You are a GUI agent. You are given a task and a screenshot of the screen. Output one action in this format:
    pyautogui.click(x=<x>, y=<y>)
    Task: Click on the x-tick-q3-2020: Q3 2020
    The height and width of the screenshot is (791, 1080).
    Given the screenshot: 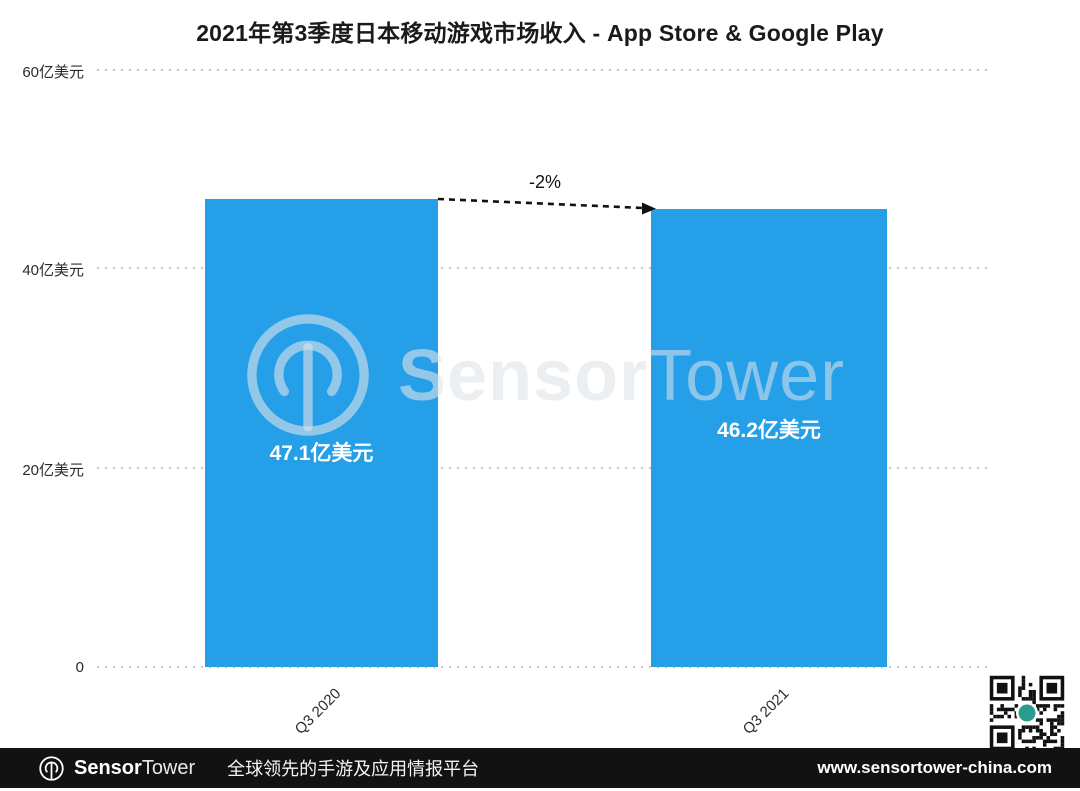 What is the action you would take?
    pyautogui.click(x=318, y=711)
    